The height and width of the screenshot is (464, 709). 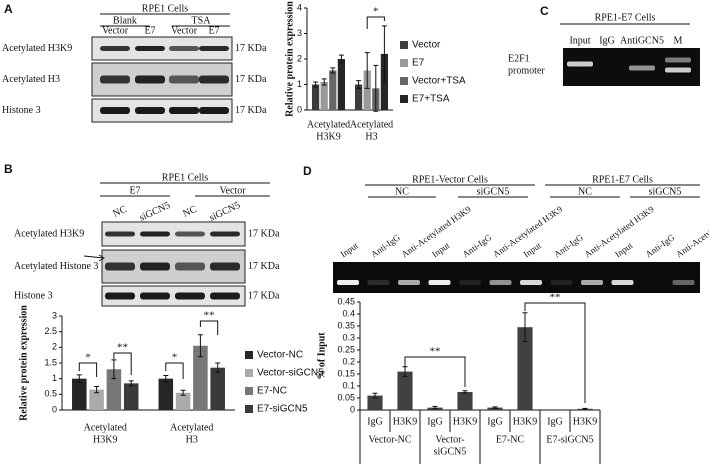 I want to click on x-tick-label: IgG, so click(x=435, y=421).